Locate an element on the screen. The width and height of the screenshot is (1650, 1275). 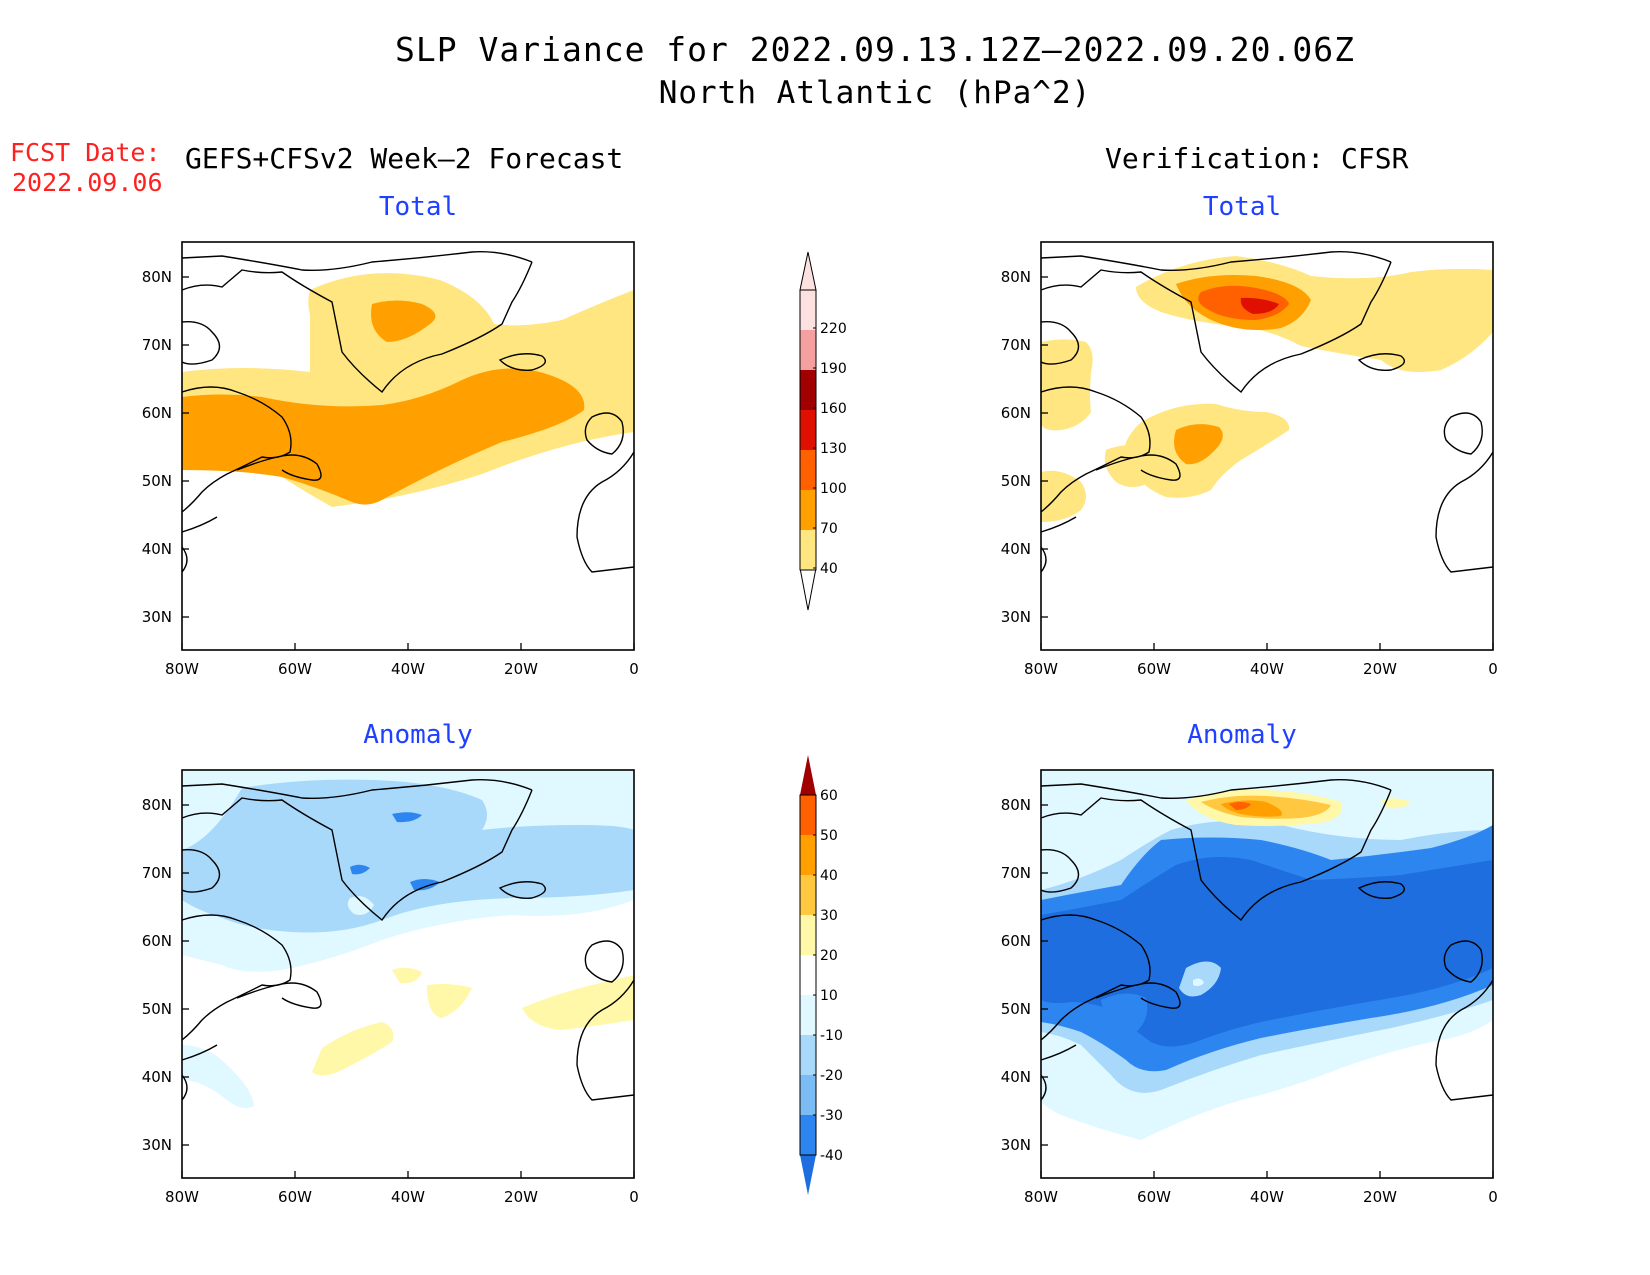
shade-minus30-minus40-c is located at coordinates (425, 885).